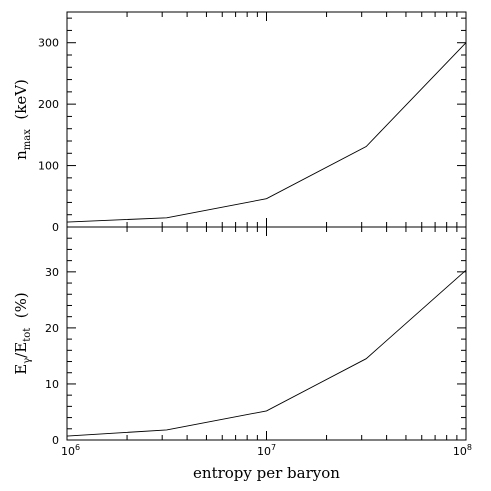 Image resolution: width=491 pixels, height=491 pixels. Describe the element at coordinates (22, 119) in the screenshot. I see `top-y-axis-label: nmax (keV)` at that location.